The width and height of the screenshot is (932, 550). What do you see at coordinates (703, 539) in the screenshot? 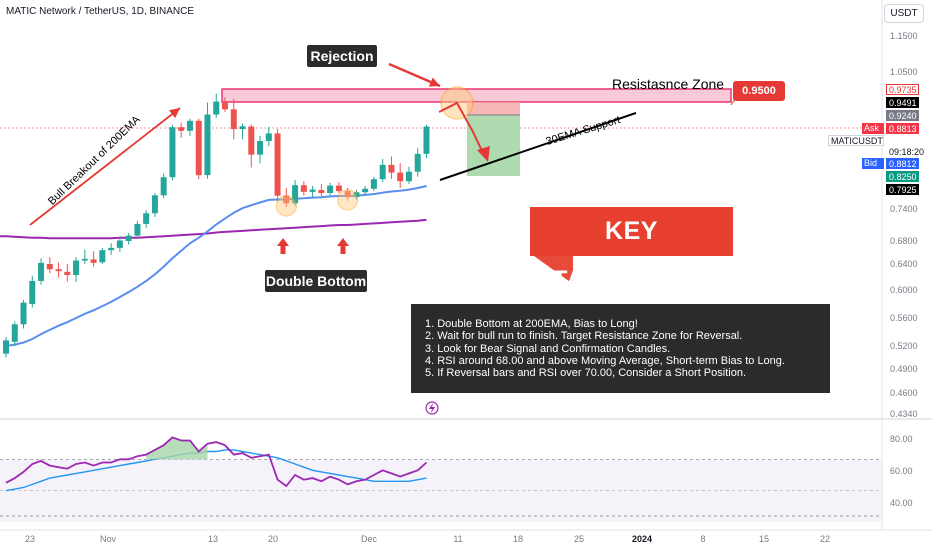
I see `time-axis-label: 8` at bounding box center [703, 539].